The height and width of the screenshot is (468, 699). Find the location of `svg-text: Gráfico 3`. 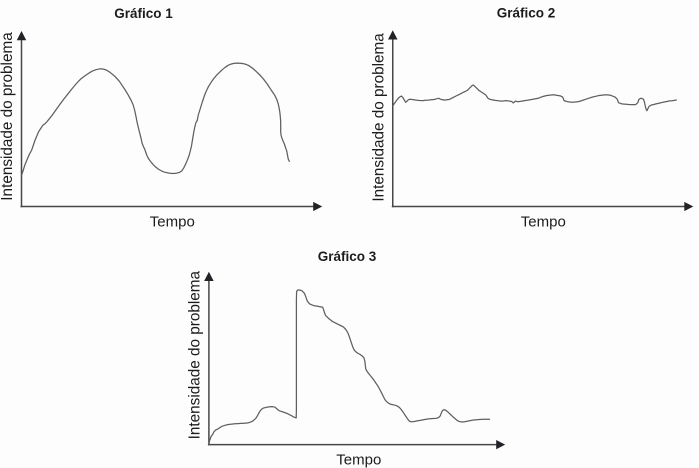

svg-text: Gráfico 3 is located at coordinates (347, 256).